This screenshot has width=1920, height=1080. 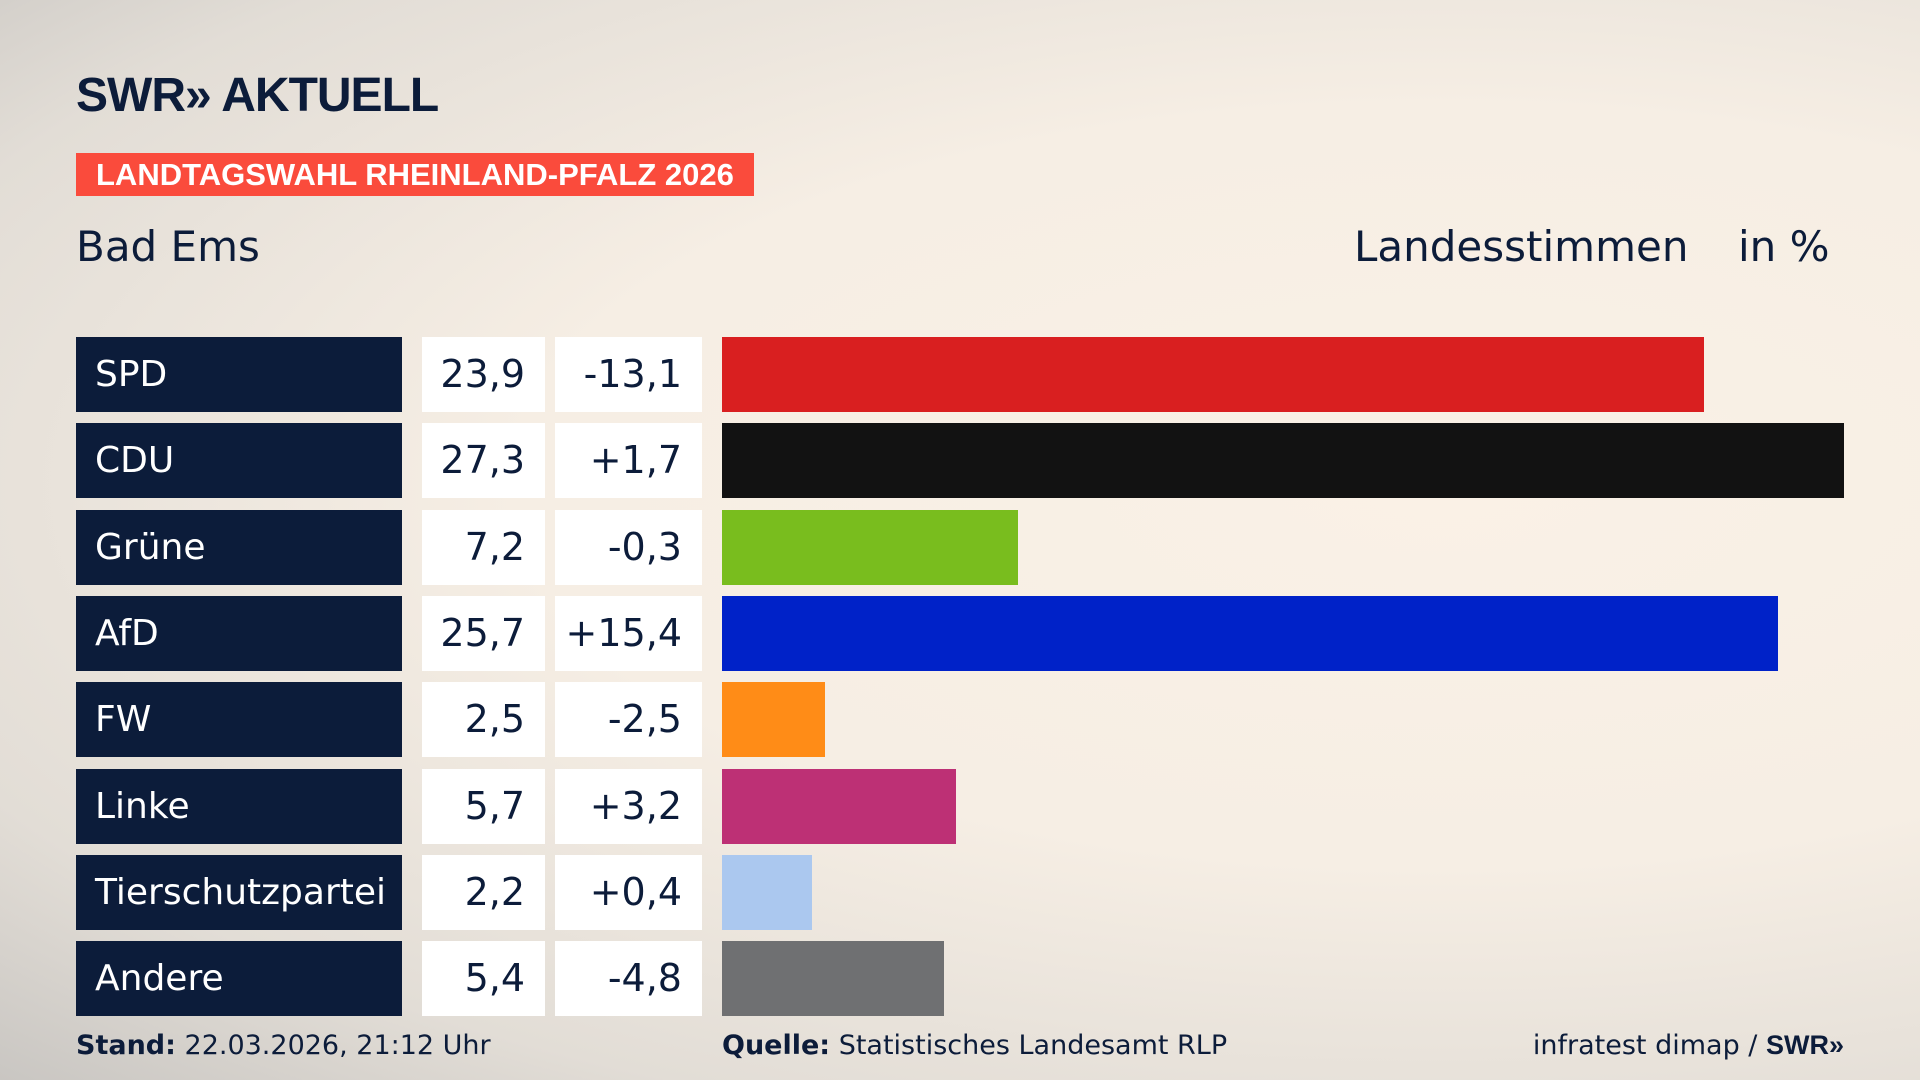 What do you see at coordinates (257, 95) in the screenshot?
I see `swr-aktuell-logo: SWR» AKTUELL` at bounding box center [257, 95].